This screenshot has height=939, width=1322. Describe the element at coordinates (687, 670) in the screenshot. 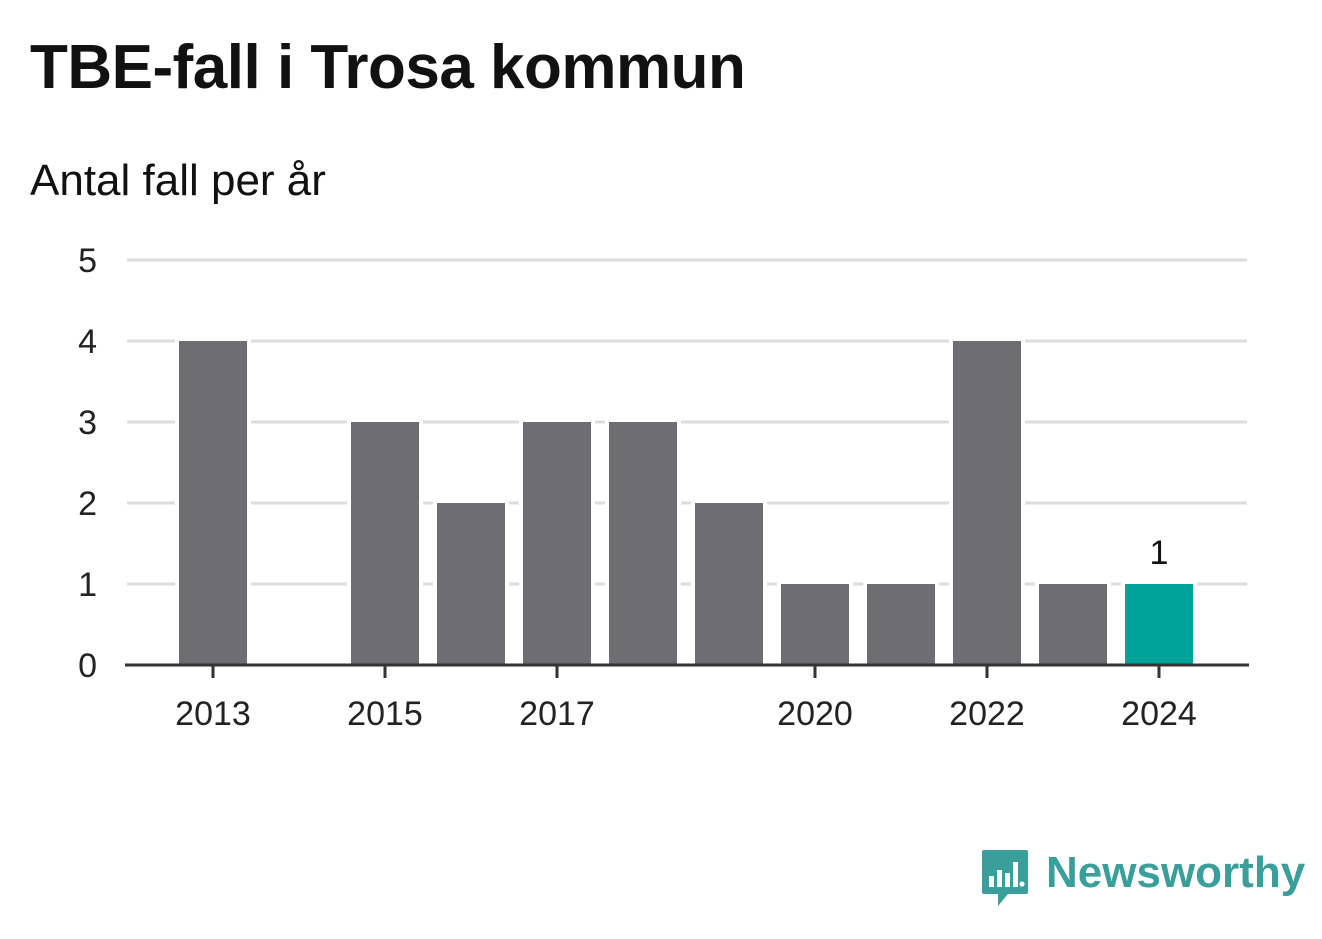

I see `x-axis` at that location.